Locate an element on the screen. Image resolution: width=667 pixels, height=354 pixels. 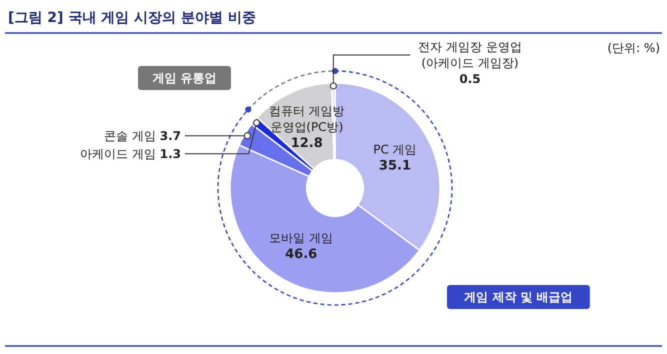
slice-label: PC 게임 is located at coordinates (395, 149).